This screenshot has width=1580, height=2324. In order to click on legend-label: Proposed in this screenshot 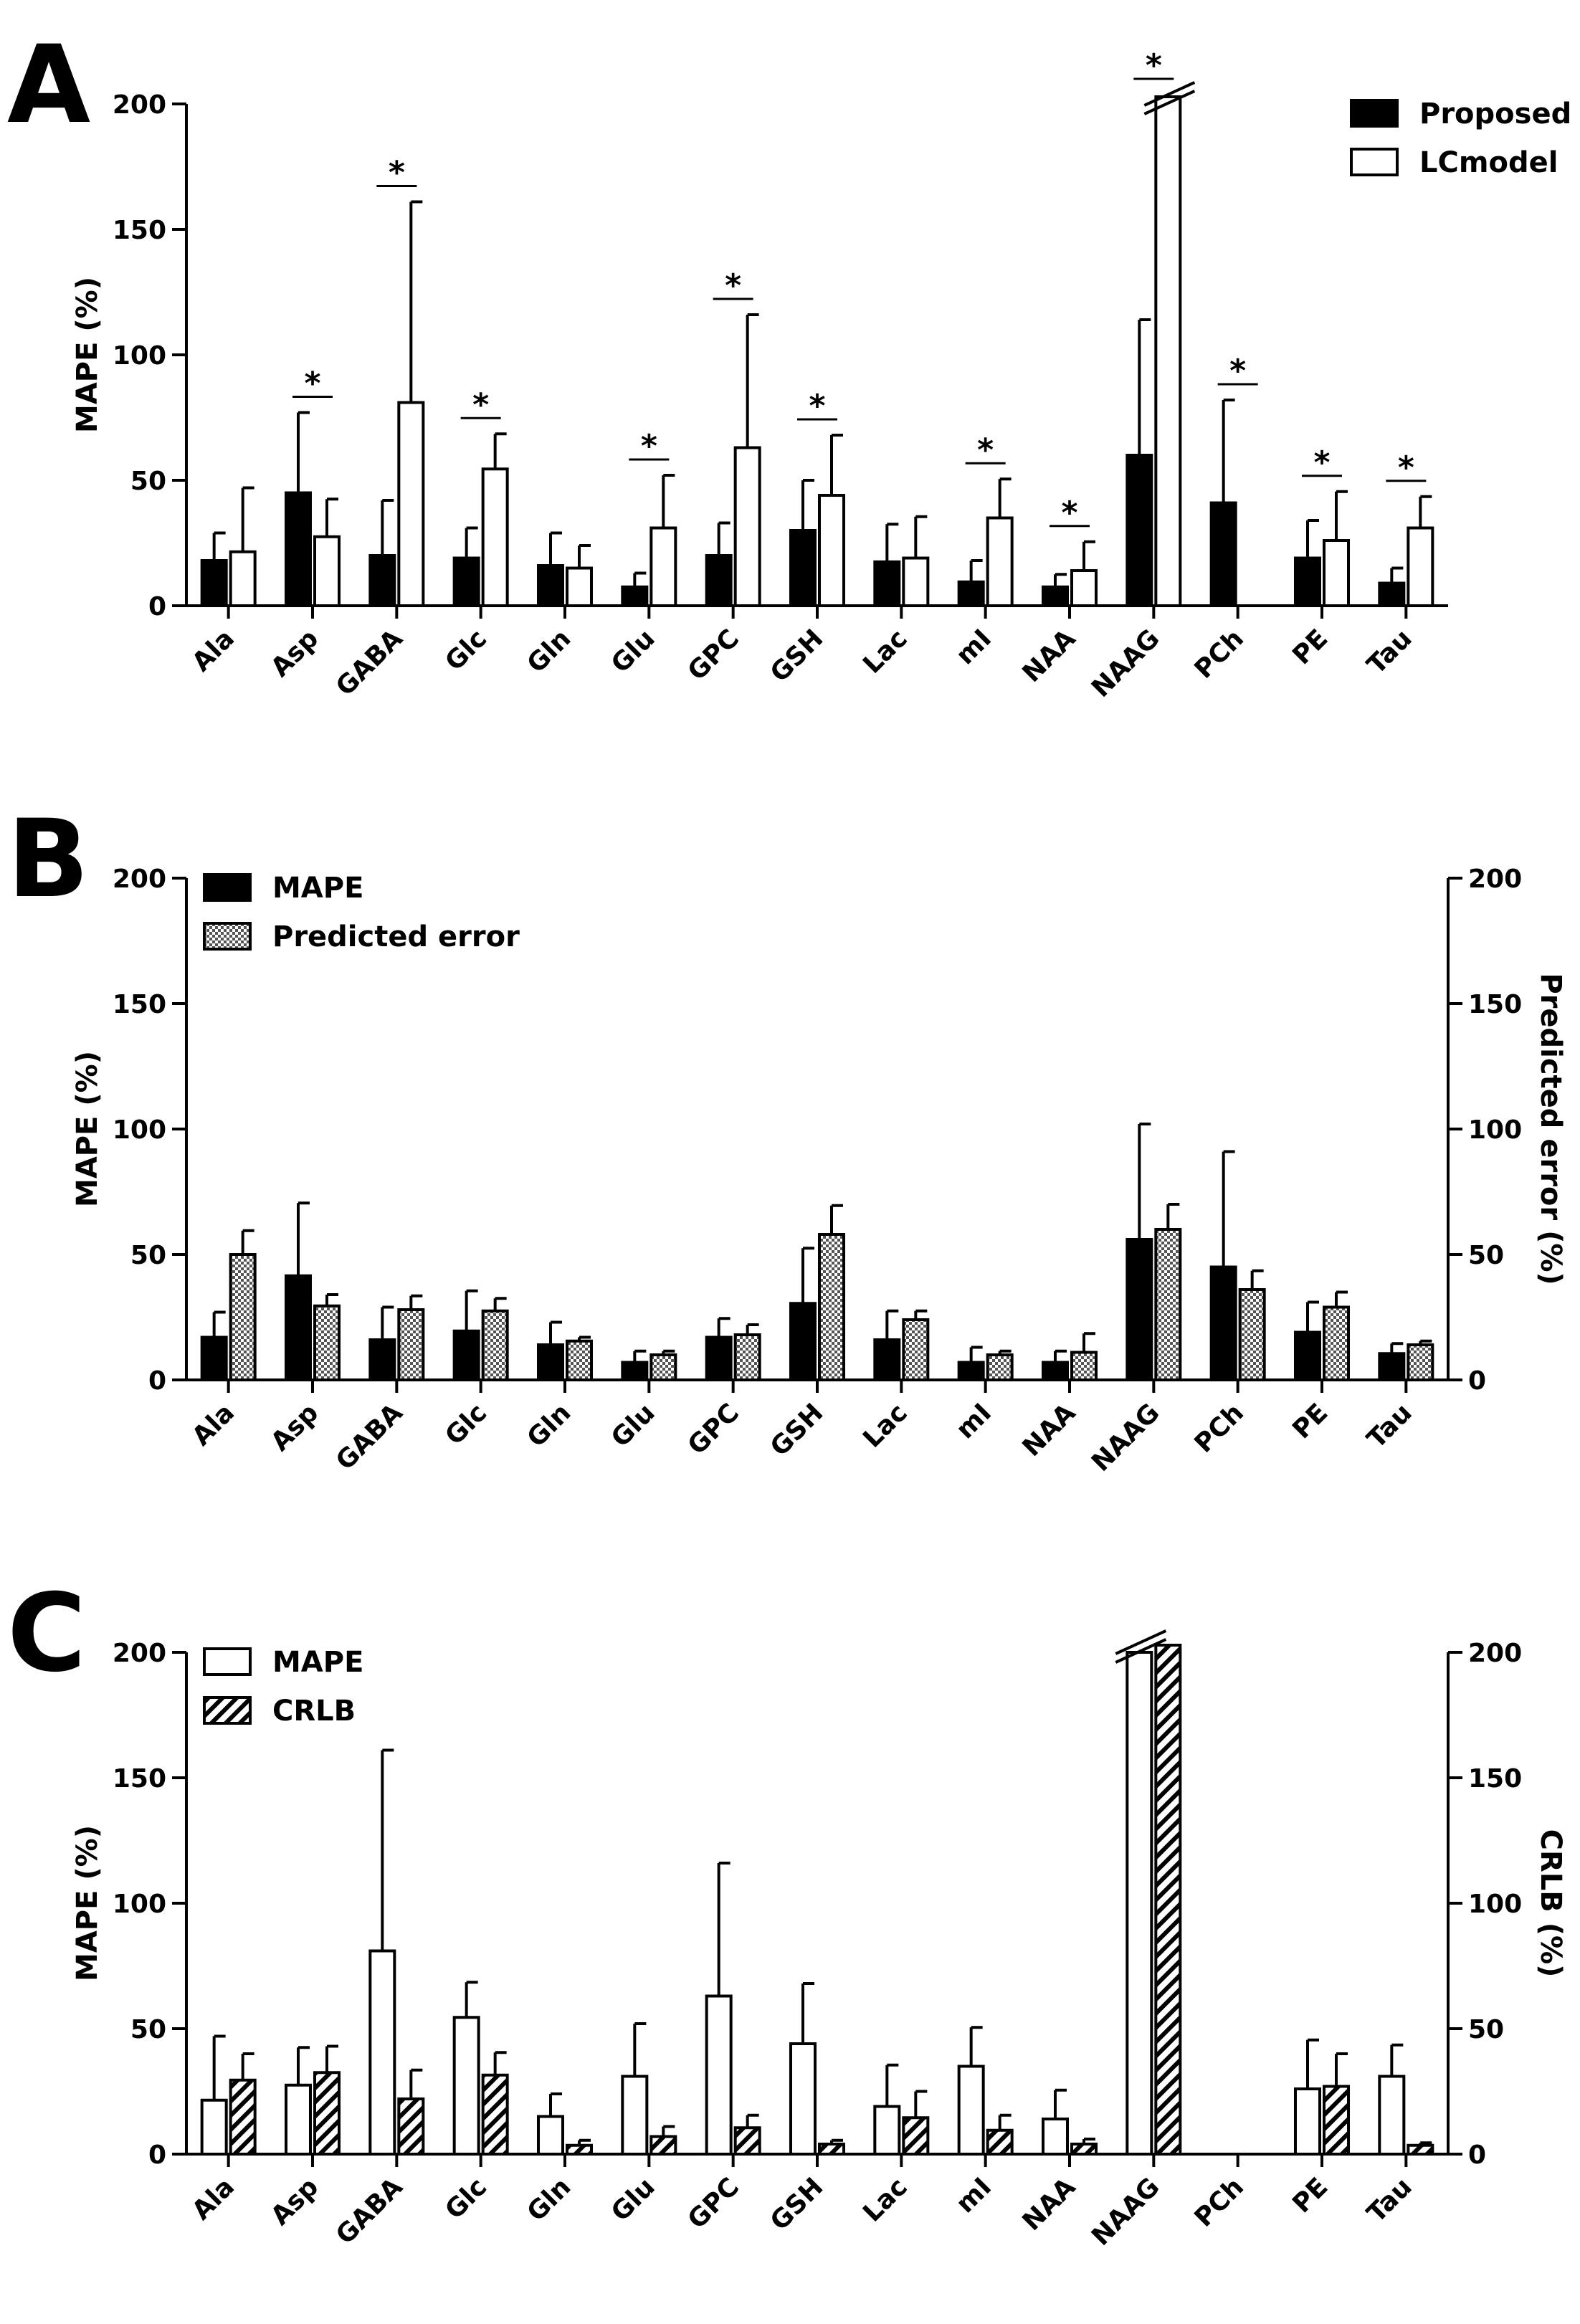, I will do `click(1495, 113)`.